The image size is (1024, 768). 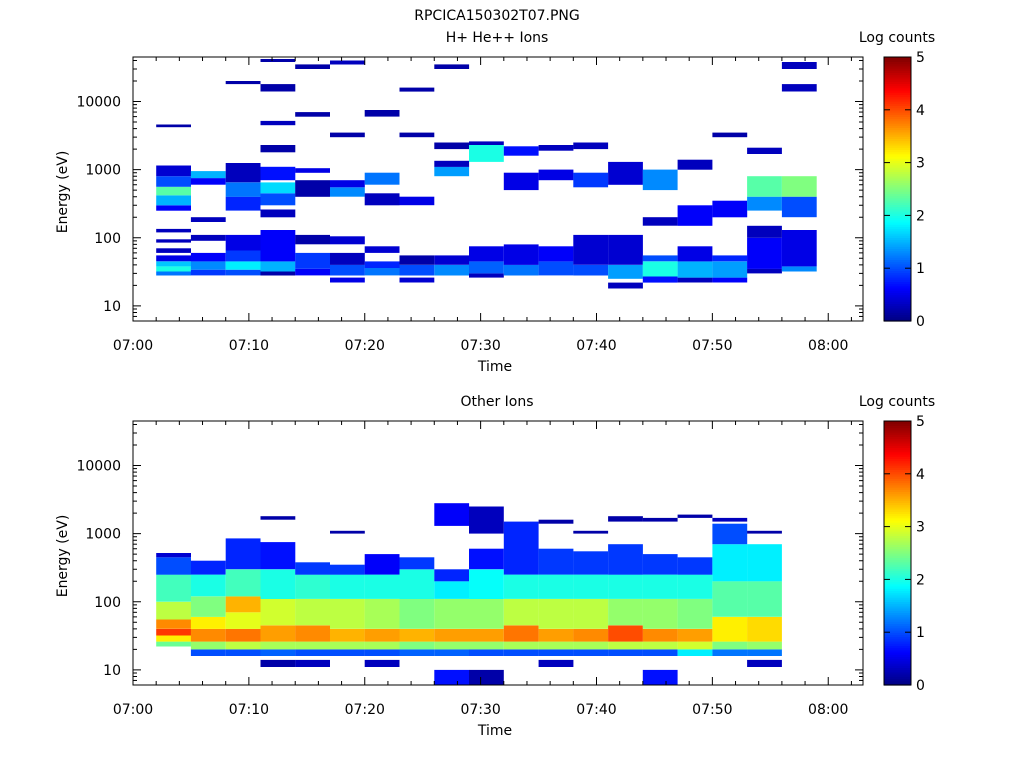 What do you see at coordinates (920, 580) in the screenshot?
I see `colorbar-tick-label: 2` at bounding box center [920, 580].